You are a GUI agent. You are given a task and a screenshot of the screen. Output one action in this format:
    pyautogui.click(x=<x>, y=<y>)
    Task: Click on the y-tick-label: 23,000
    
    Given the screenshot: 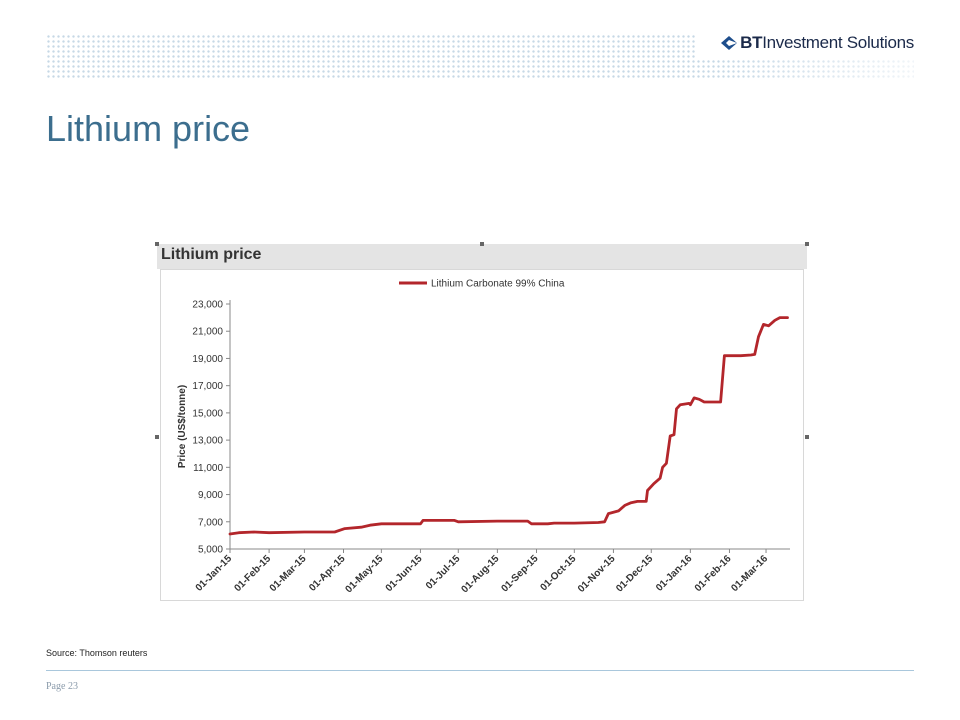 What is the action you would take?
    pyautogui.click(x=207, y=305)
    